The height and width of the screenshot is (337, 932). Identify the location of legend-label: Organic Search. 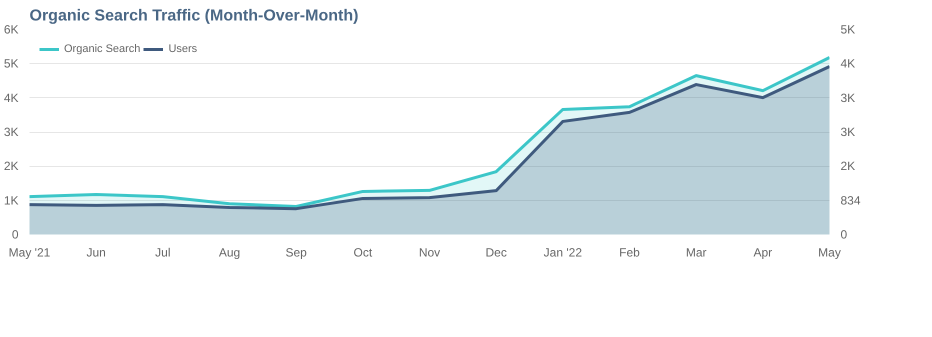
(102, 49).